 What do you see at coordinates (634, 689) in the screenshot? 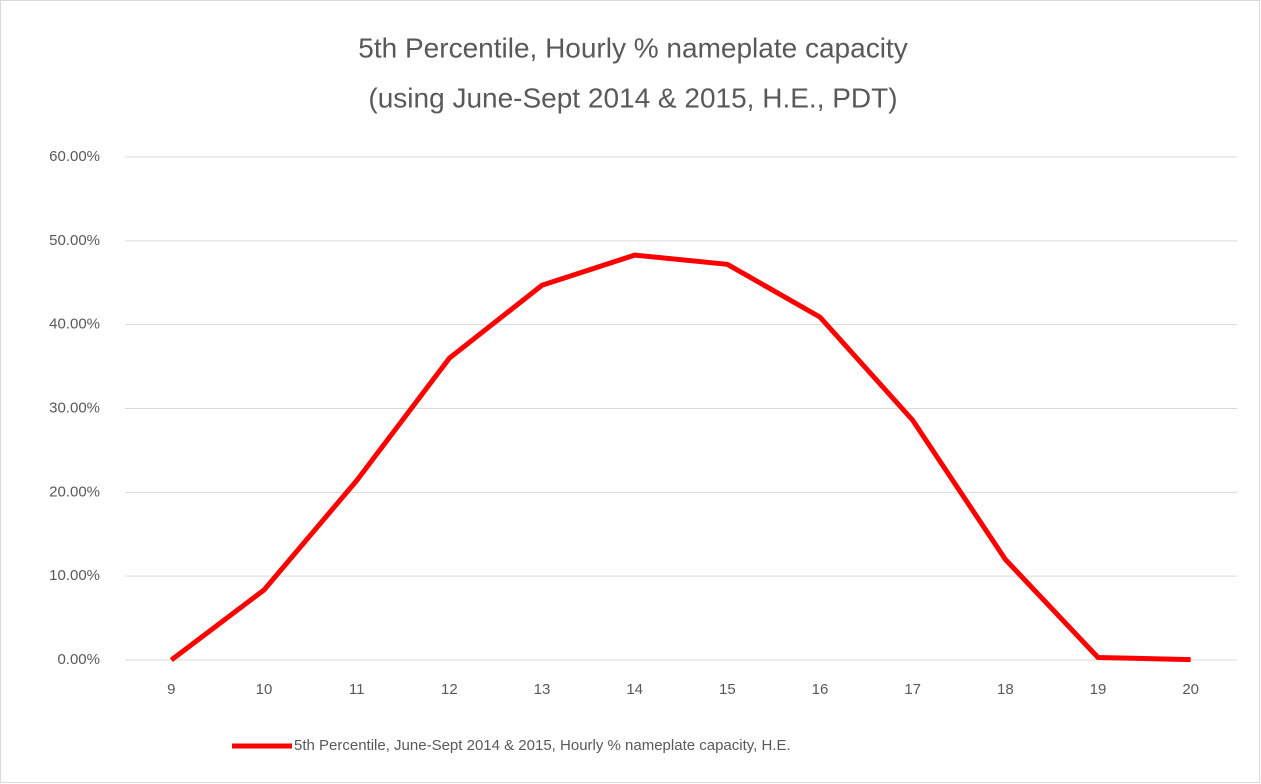
I see `x-tick-label: 14` at bounding box center [634, 689].